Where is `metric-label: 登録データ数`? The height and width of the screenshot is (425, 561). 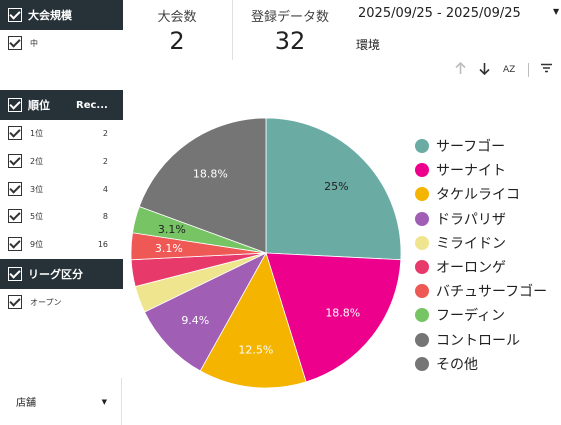
metric-label: 登録データ数 is located at coordinates (289, 17).